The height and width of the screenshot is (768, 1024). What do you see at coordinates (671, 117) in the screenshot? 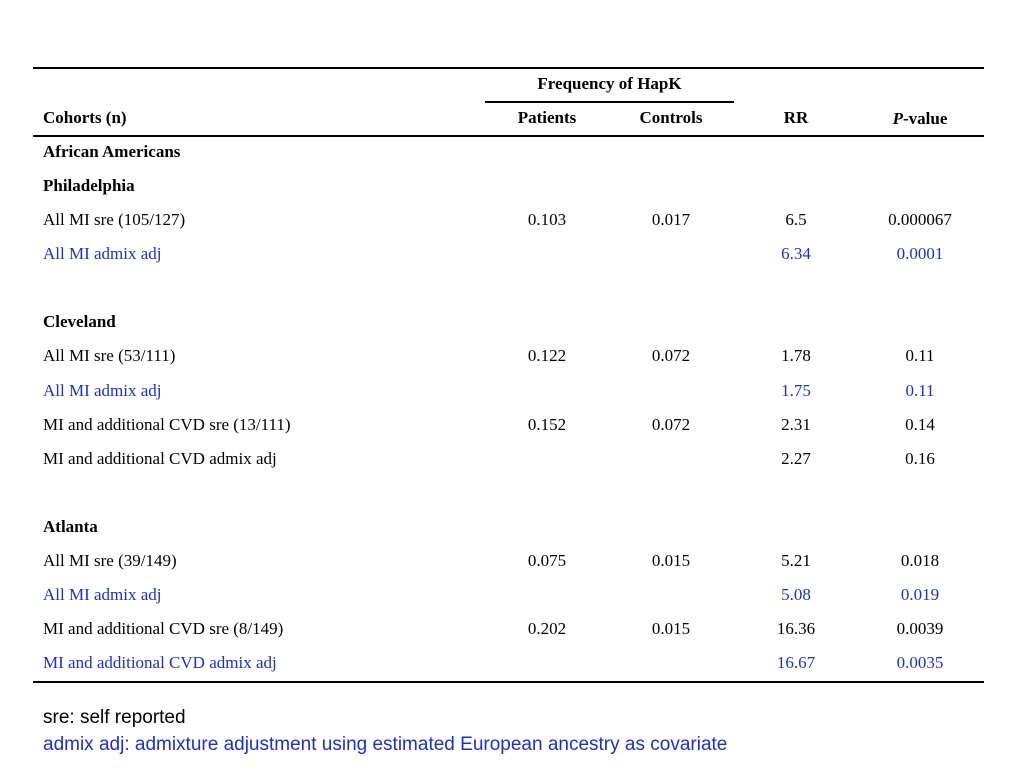
I see `controls-column-header: Controls` at bounding box center [671, 117].